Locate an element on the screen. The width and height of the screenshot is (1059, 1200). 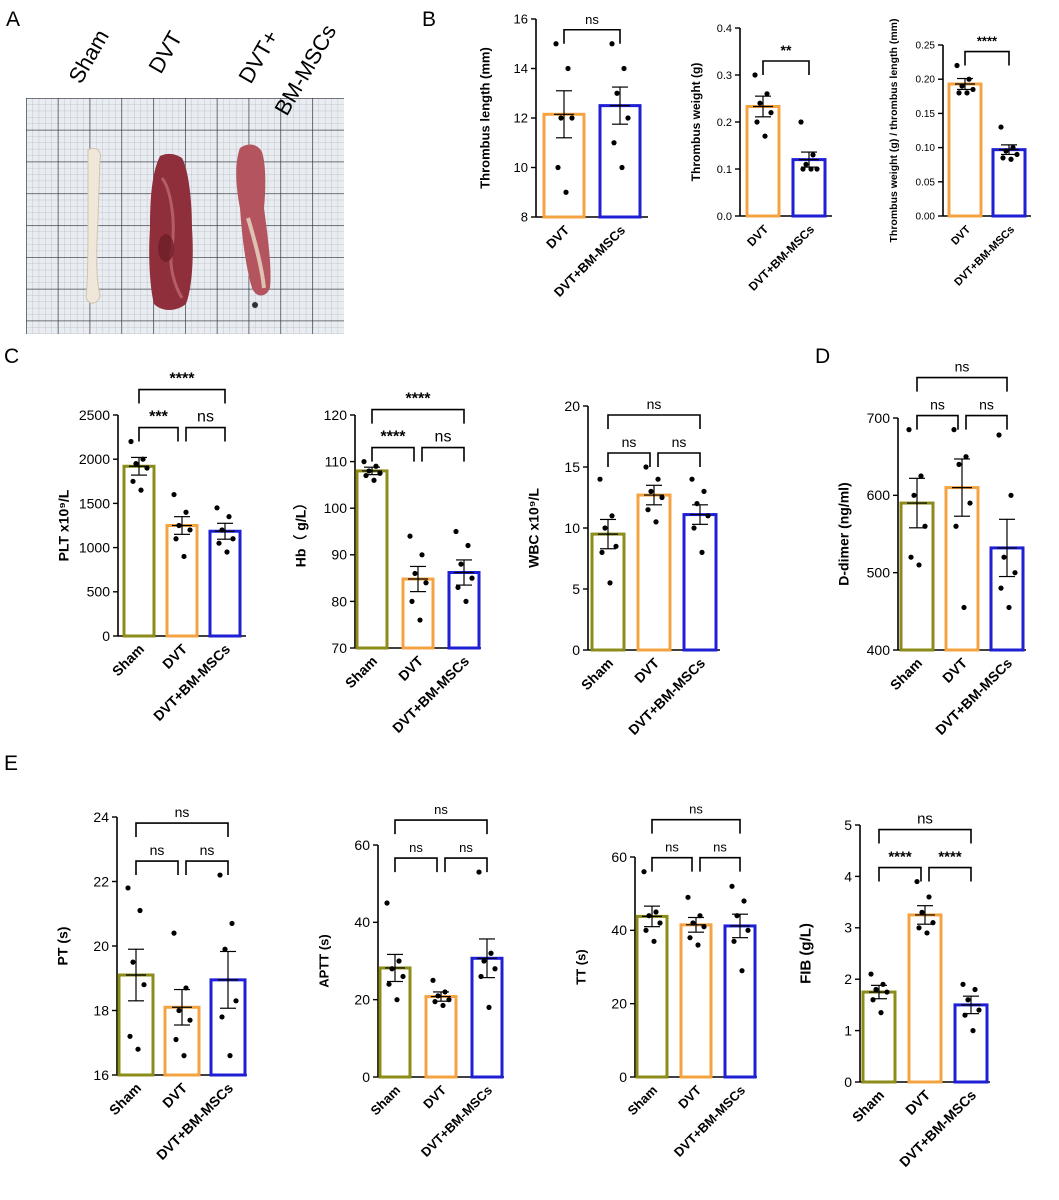
y-tick-label: 0.0 is located at coordinates (724, 217).